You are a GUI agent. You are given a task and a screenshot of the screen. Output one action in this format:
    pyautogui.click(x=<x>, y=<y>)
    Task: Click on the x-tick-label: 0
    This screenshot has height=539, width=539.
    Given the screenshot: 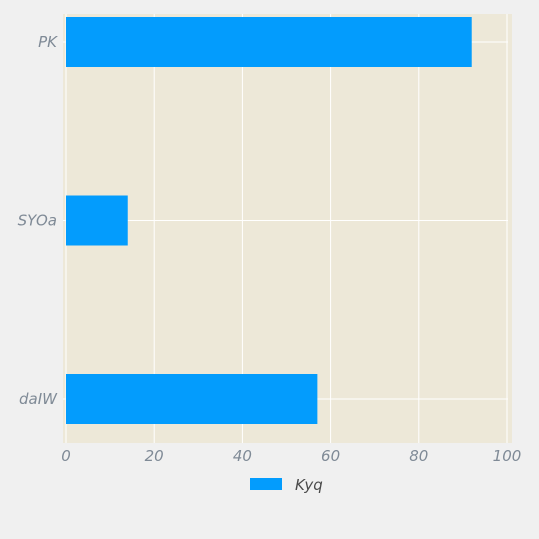 What is the action you would take?
    pyautogui.click(x=66, y=456)
    